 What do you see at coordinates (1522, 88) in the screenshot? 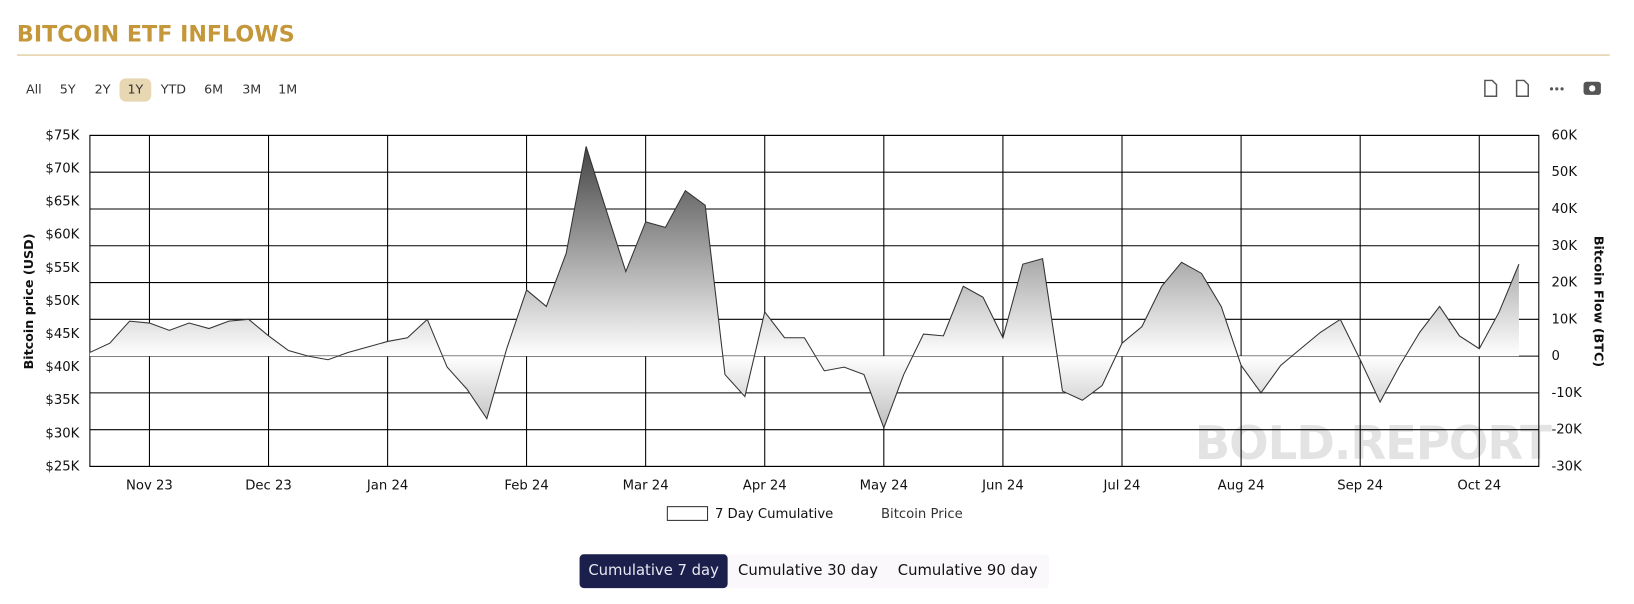
I see `csv-icon` at bounding box center [1522, 88].